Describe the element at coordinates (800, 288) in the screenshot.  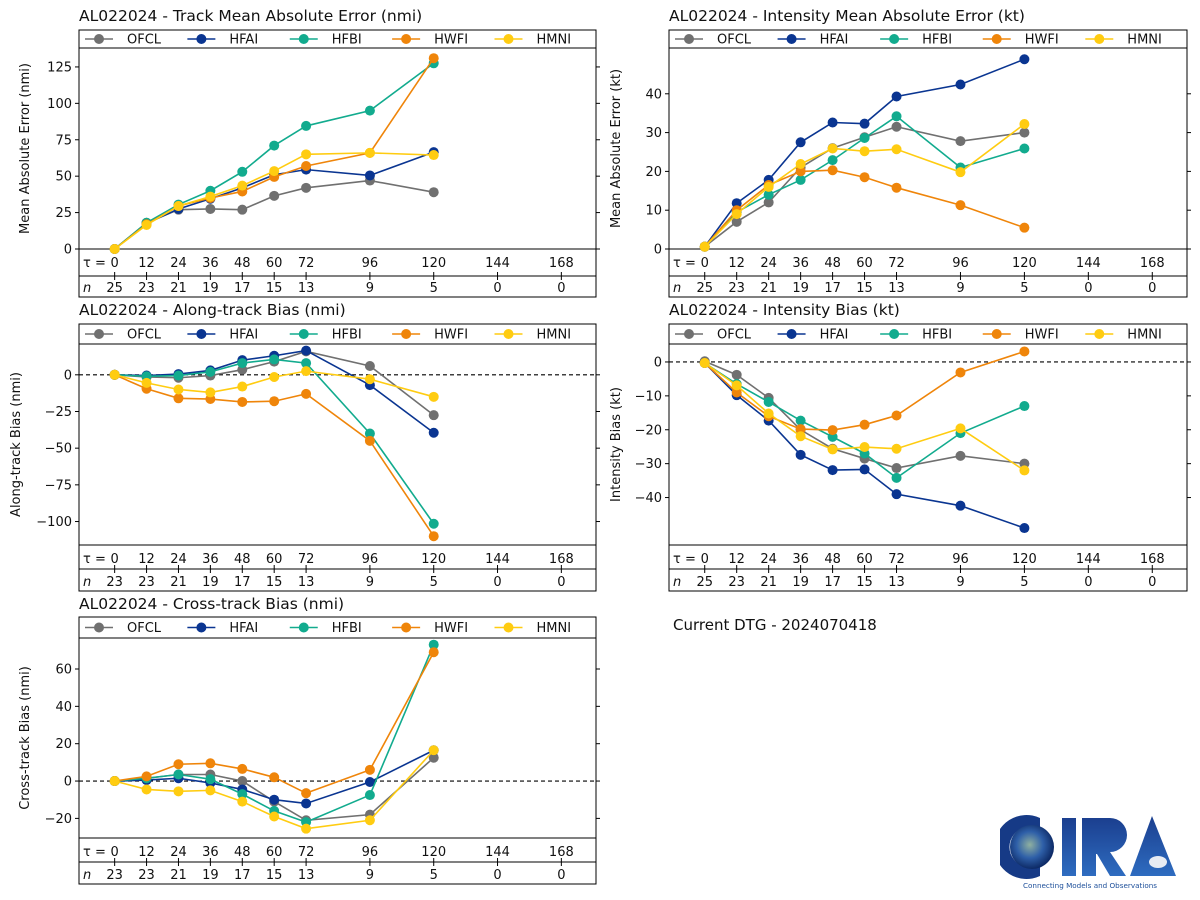
I see `sample-count-label: 19` at that location.